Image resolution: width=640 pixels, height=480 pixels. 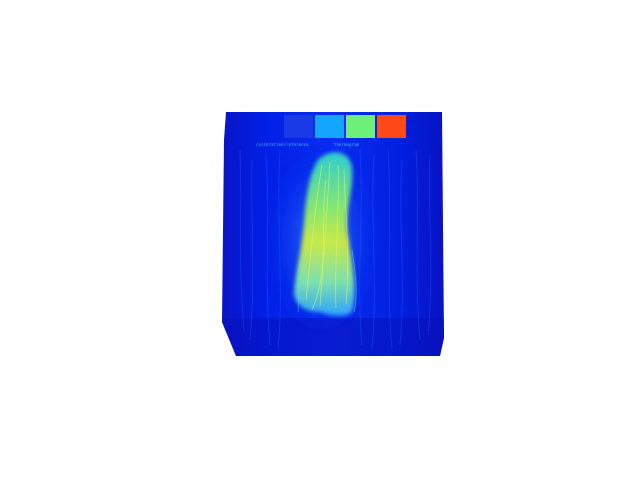 I want to click on swatch-red, so click(x=391, y=126).